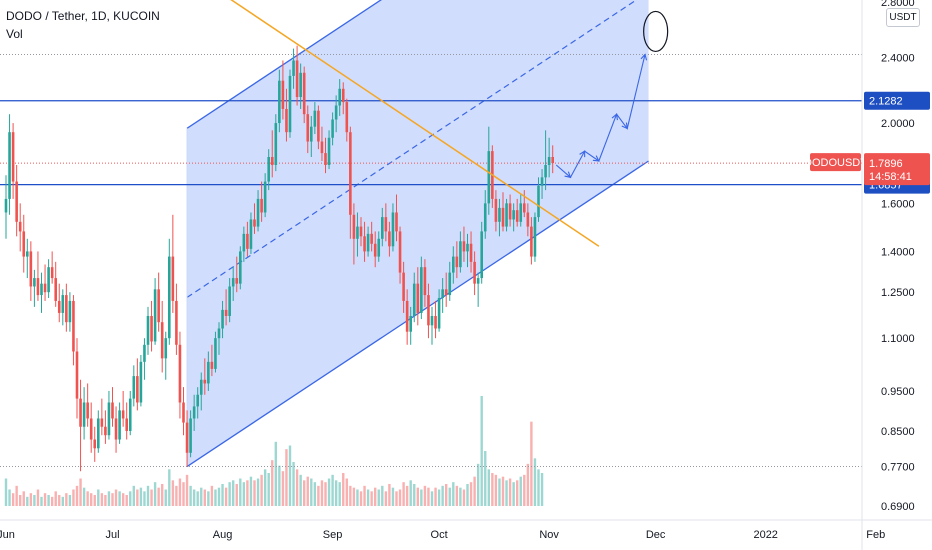  What do you see at coordinates (83, 16) in the screenshot?
I see `symbol-title: DODO / Tether, 1D, KUCOIN` at bounding box center [83, 16].